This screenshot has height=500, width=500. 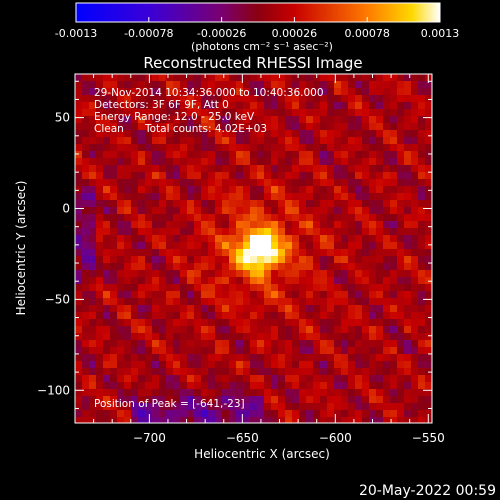 I want to click on footer-timestamp: 20-May-2022 00:59, so click(x=427, y=491).